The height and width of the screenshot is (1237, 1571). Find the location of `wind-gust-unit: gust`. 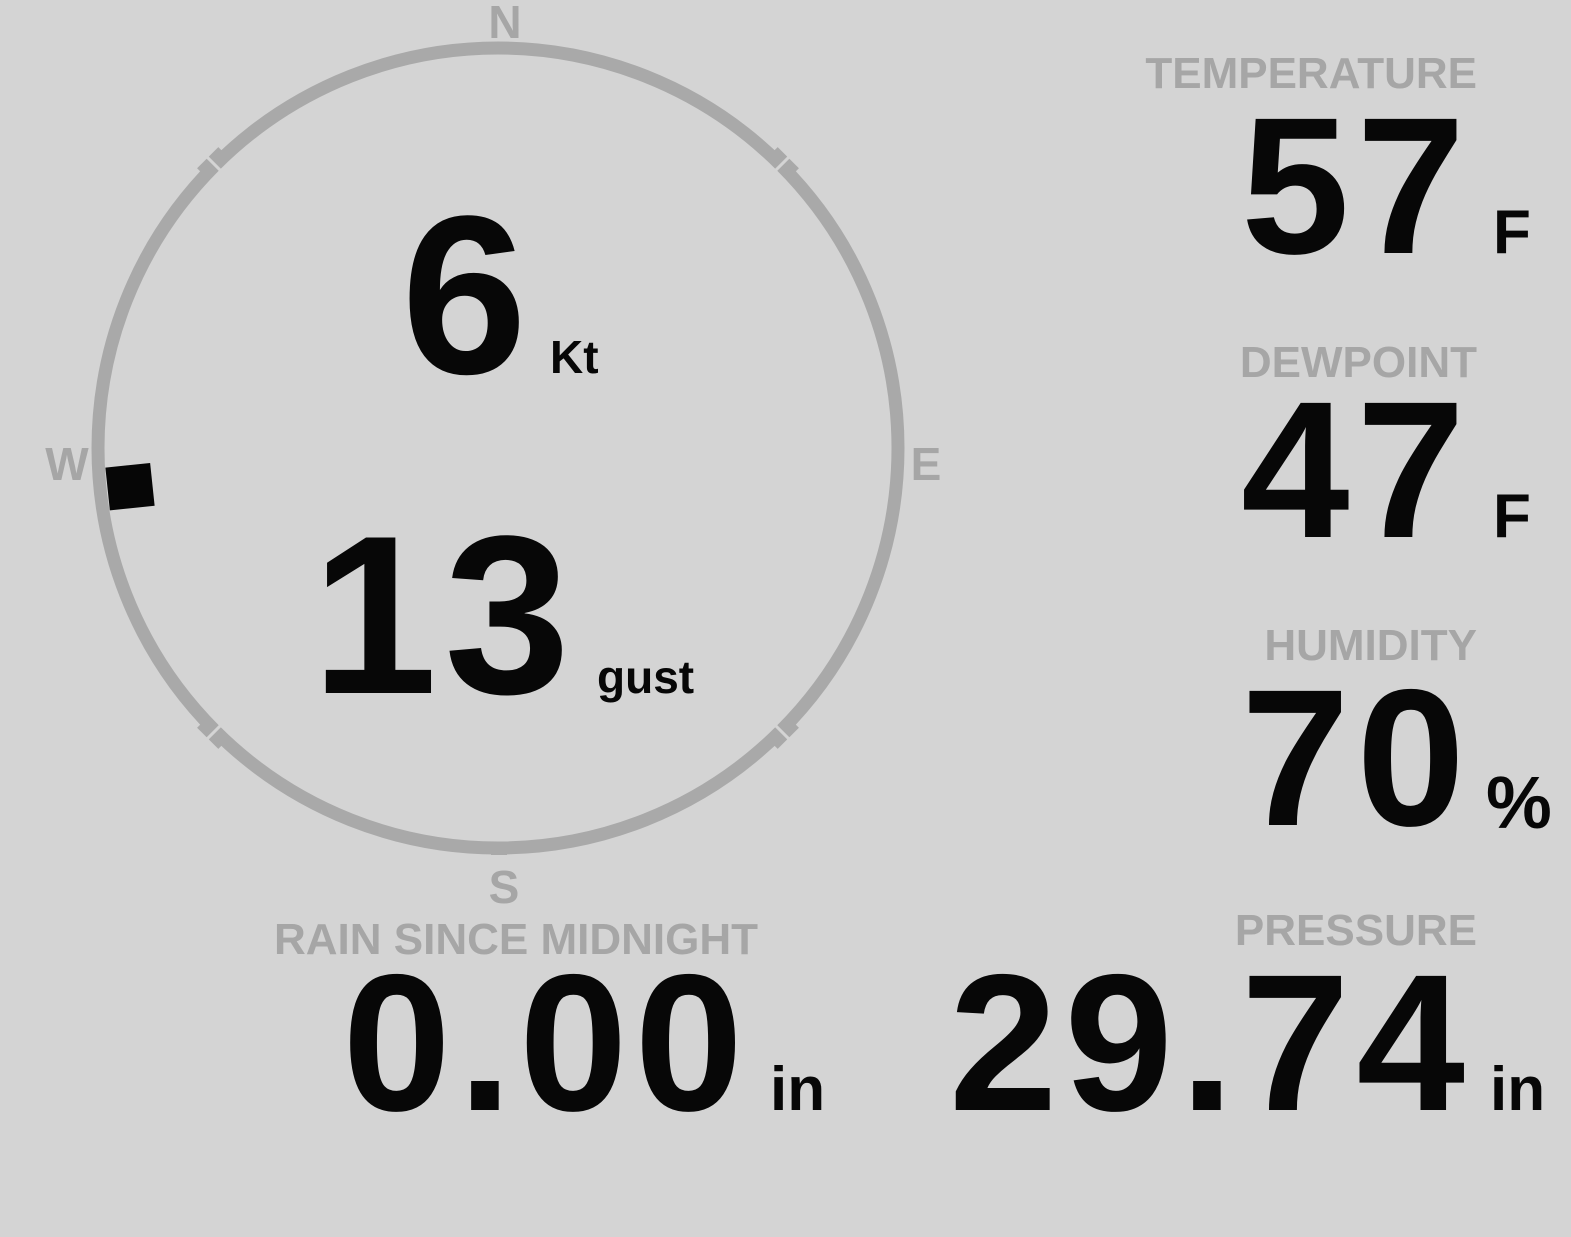

wind-gust-unit: gust is located at coordinates (645, 677).